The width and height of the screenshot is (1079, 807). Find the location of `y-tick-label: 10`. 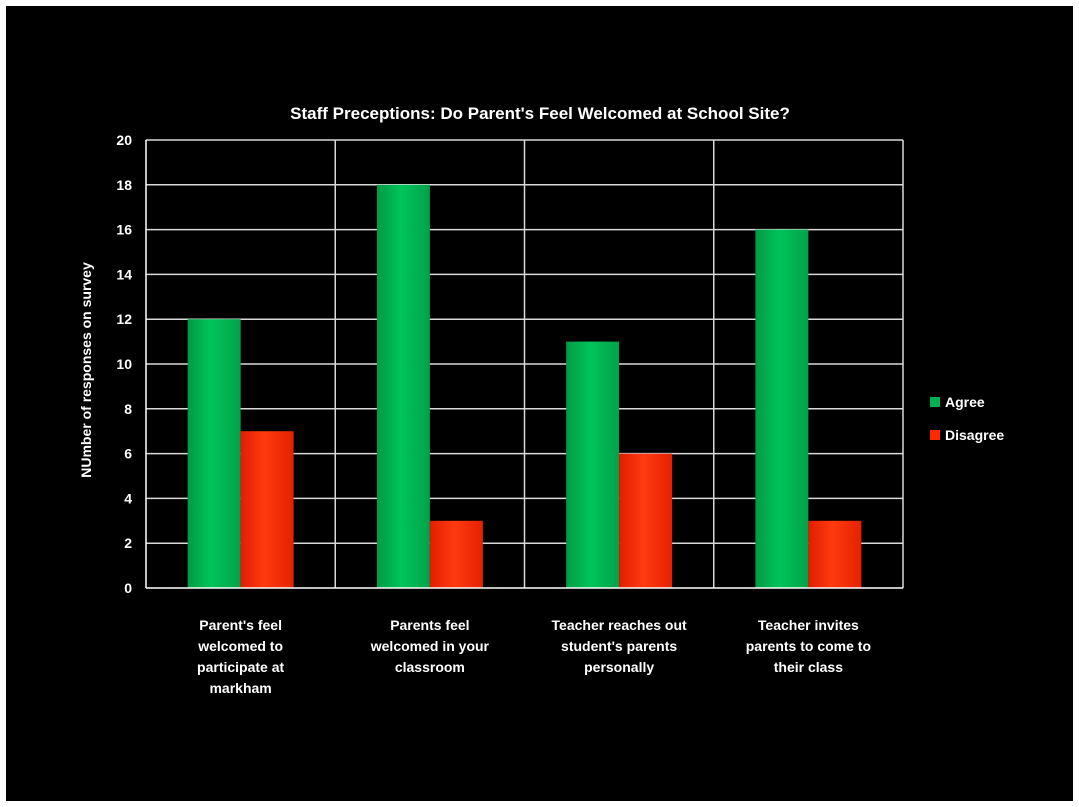

y-tick-label: 10 is located at coordinates (124, 364).